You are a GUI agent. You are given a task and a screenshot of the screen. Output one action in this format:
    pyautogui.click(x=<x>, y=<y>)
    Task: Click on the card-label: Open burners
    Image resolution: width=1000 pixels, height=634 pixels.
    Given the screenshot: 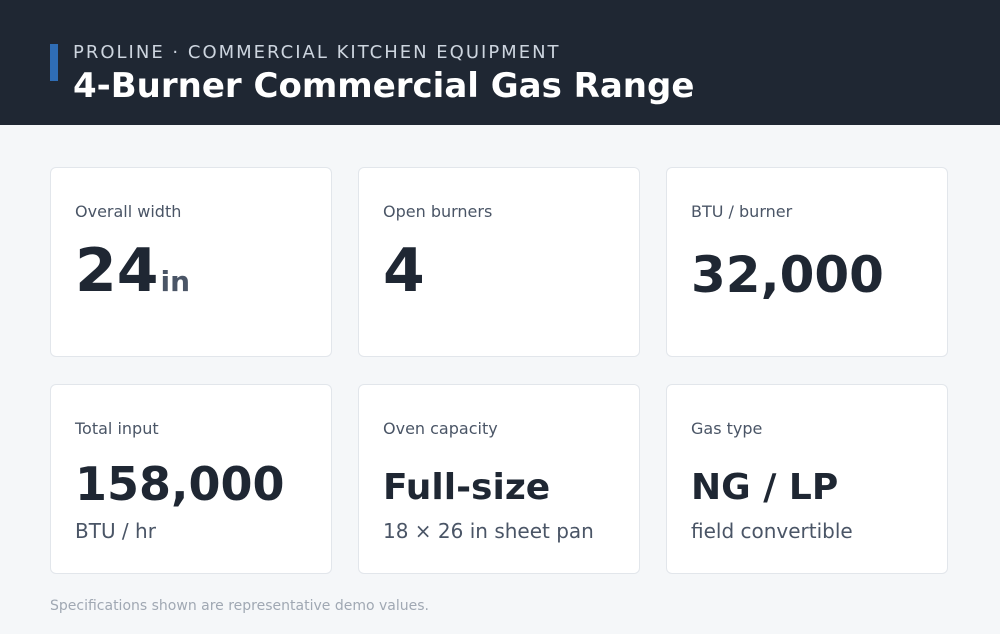 What is the action you would take?
    pyautogui.click(x=438, y=211)
    